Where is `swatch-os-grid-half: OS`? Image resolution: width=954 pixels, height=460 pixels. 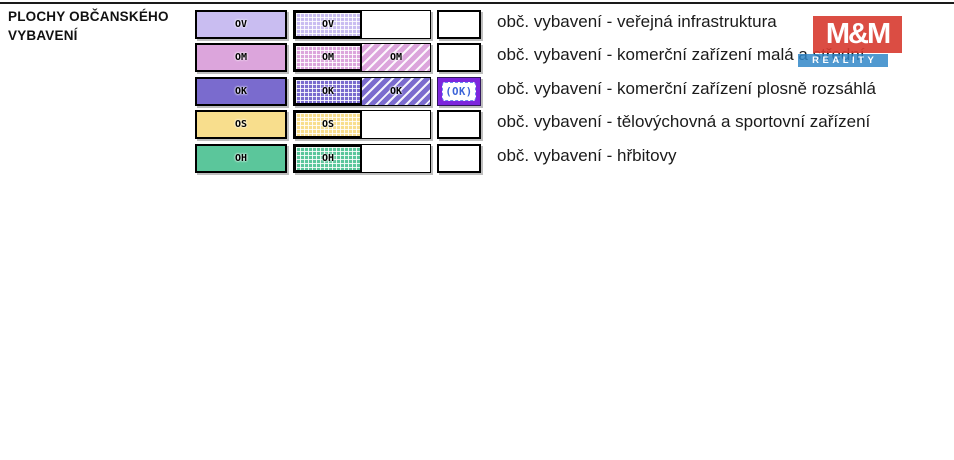 swatch-os-grid-half: OS is located at coordinates (328, 124).